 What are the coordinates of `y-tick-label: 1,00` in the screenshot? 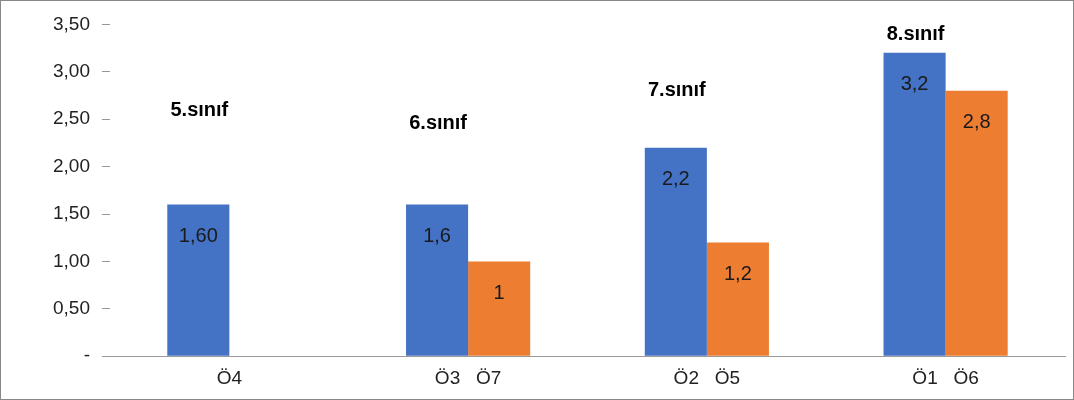 It's located at (71, 260).